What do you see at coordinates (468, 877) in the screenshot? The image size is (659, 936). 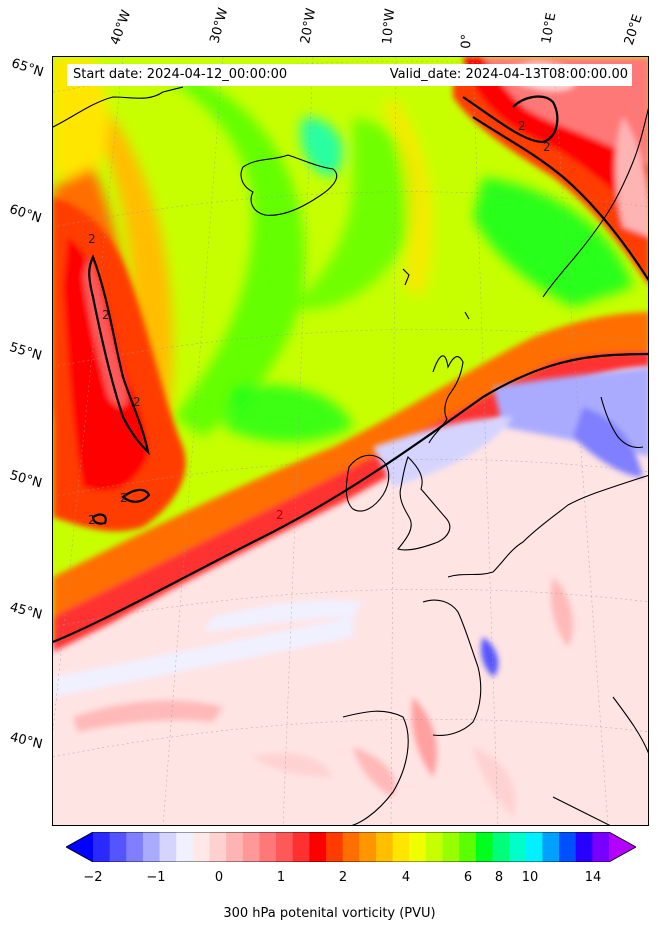 I see `colorbar-tick: 6` at bounding box center [468, 877].